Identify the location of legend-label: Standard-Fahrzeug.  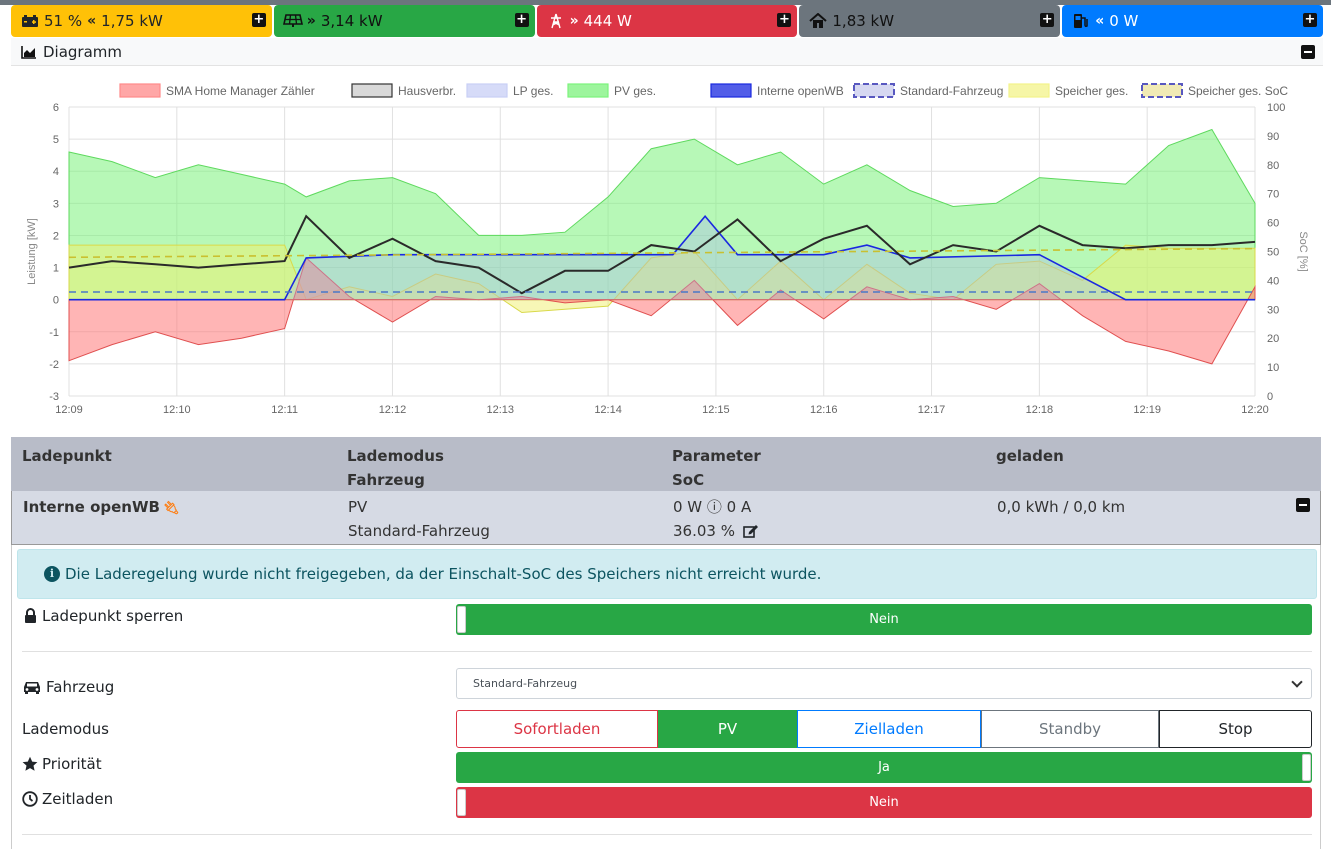
(951, 91).